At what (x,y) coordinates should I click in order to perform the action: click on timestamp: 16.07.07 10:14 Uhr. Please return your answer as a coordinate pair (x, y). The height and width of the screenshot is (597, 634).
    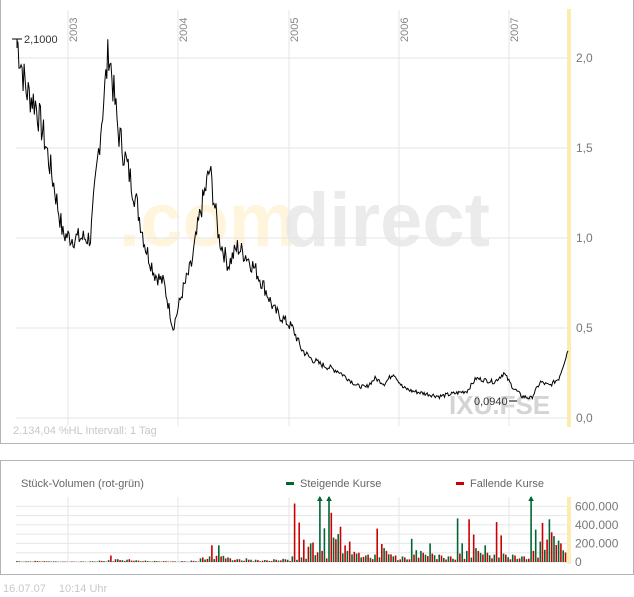
    Looking at the image, I should click on (60, 589).